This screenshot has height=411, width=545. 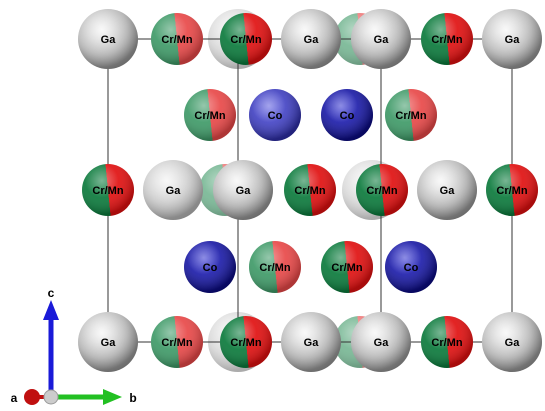 What do you see at coordinates (74, 345) in the screenshot?
I see `axis-indicator: c b a` at bounding box center [74, 345].